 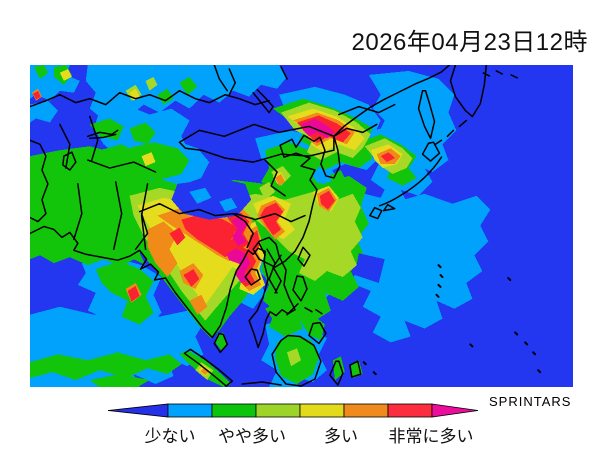 I want to click on sprintars-credit: SPRINTARS, so click(x=530, y=401).